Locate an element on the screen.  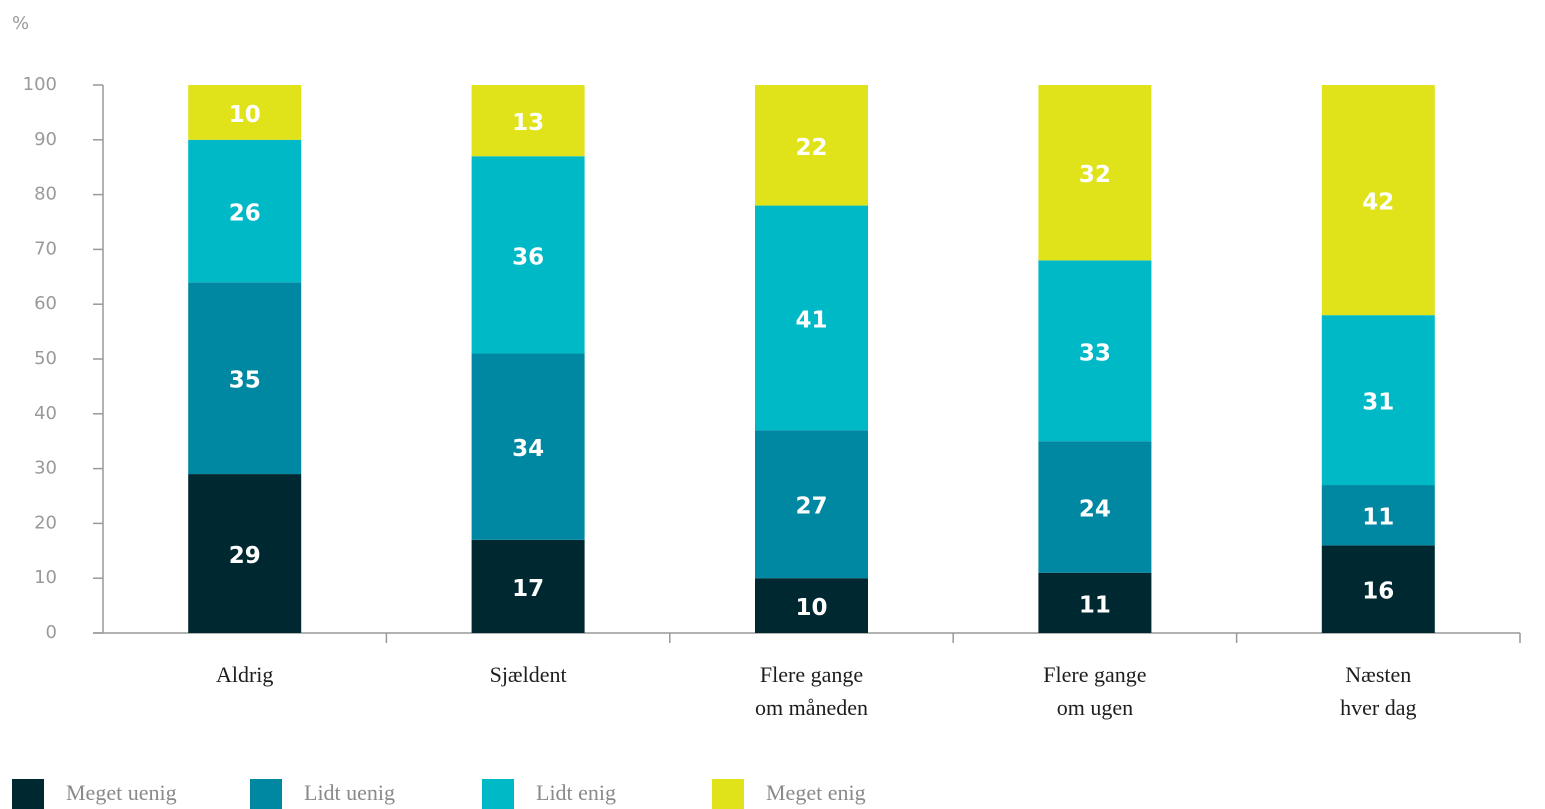
legend-label: Meget uenig is located at coordinates (121, 792).